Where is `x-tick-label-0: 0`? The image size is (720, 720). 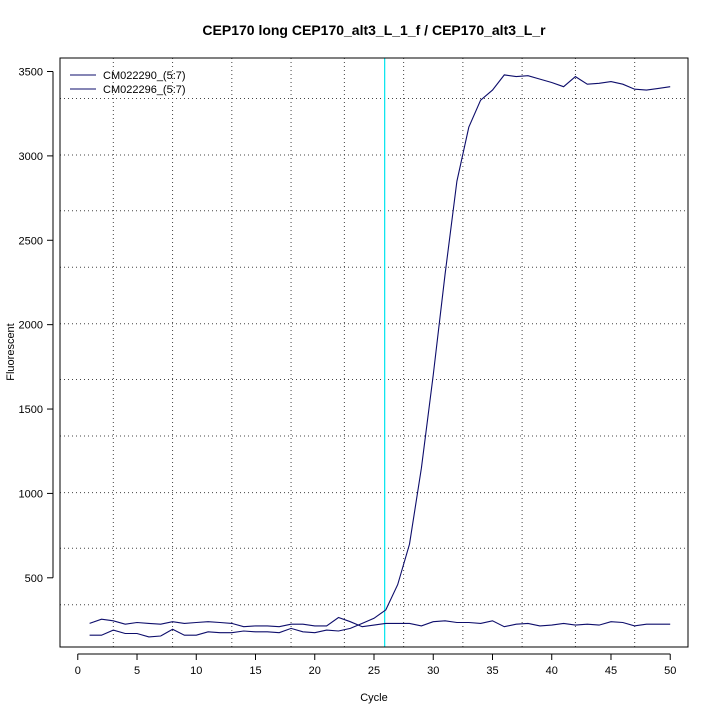
x-tick-label-0: 0 is located at coordinates (78, 671).